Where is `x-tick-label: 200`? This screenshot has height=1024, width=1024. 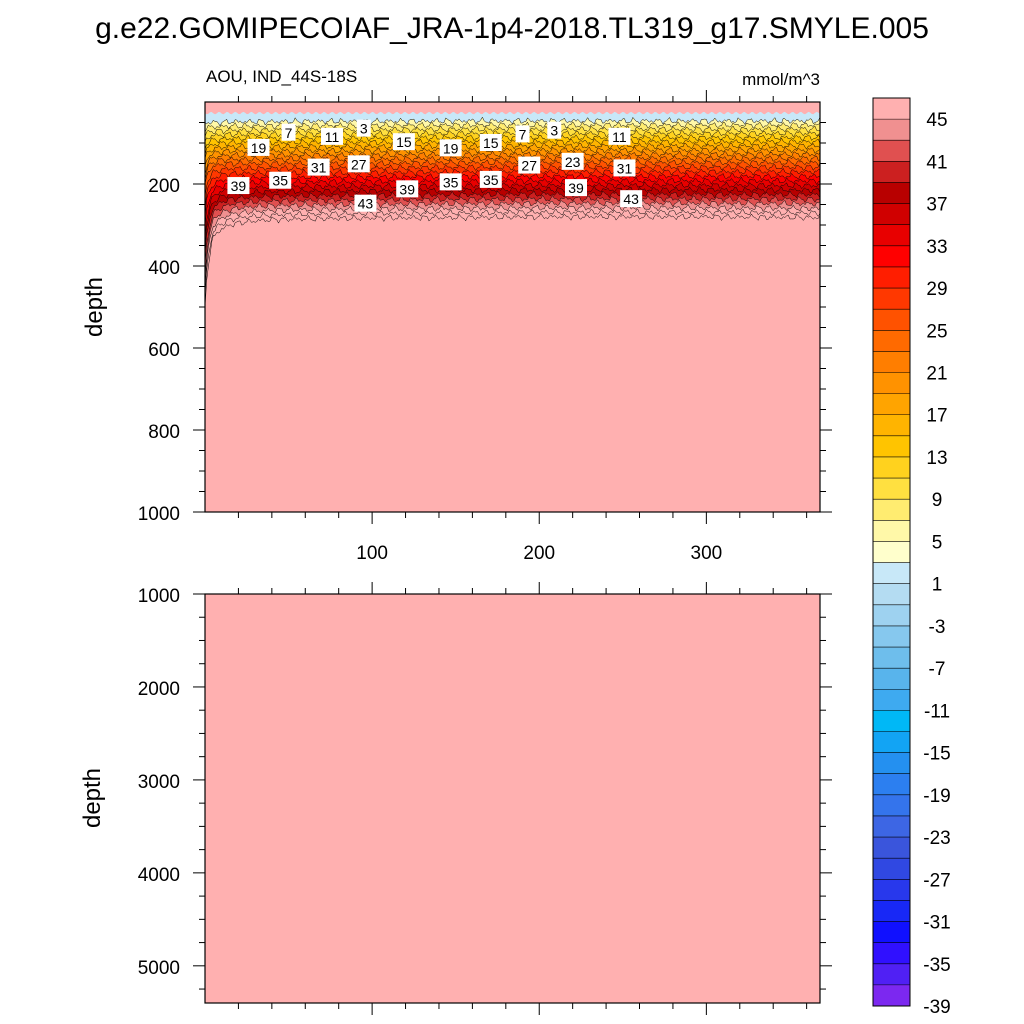
x-tick-label: 200 is located at coordinates (539, 553).